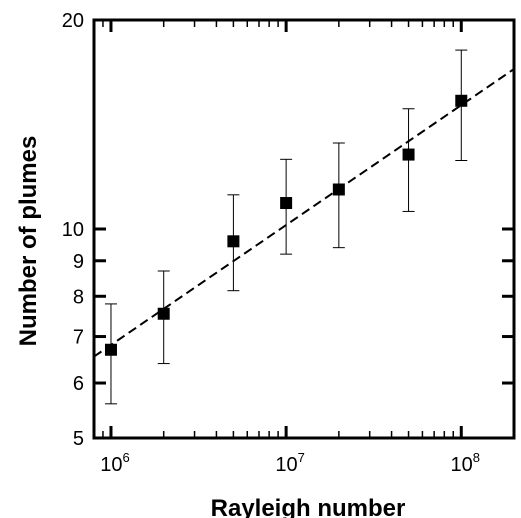 Image resolution: width=521 pixels, height=518 pixels. What do you see at coordinates (78, 297) in the screenshot?
I see `y-tick-label: 8` at bounding box center [78, 297].